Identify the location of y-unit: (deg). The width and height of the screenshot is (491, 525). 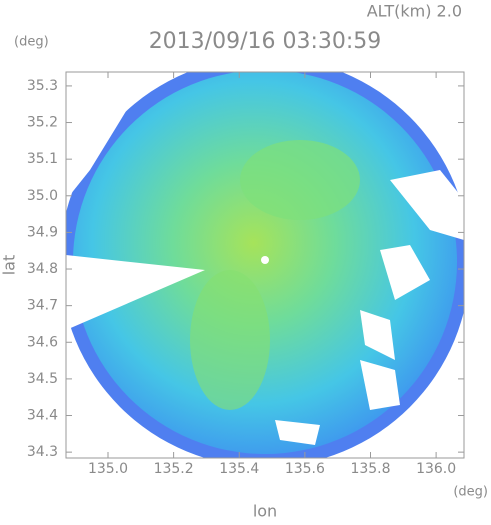
(31, 42).